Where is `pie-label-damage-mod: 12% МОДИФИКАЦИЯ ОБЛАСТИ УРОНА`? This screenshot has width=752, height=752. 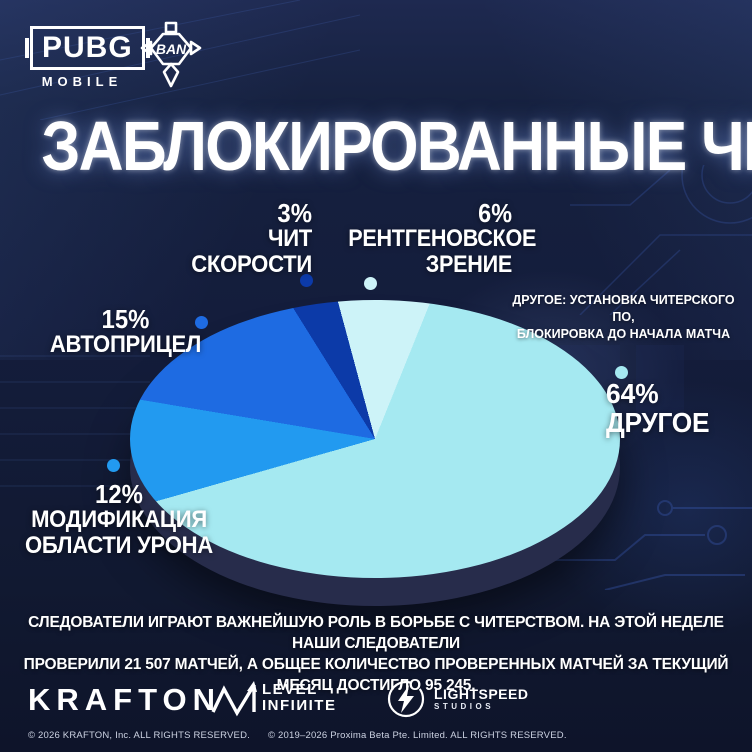 pie-label-damage-mod: 12% МОДИФИКАЦИЯ ОБЛАСТИ УРОНА is located at coordinates (119, 520).